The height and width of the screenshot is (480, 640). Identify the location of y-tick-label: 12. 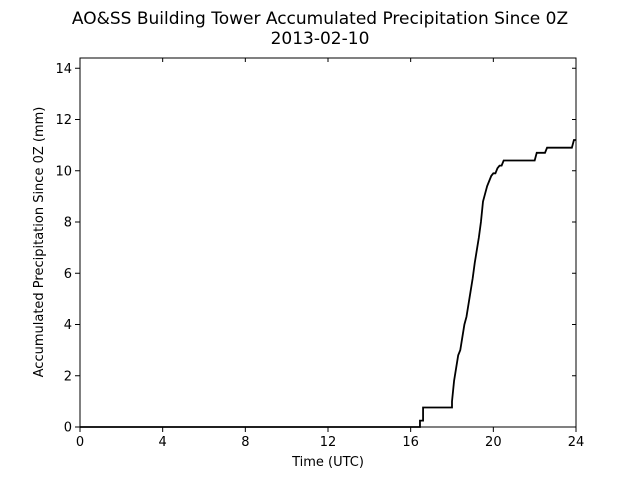
(63, 120).